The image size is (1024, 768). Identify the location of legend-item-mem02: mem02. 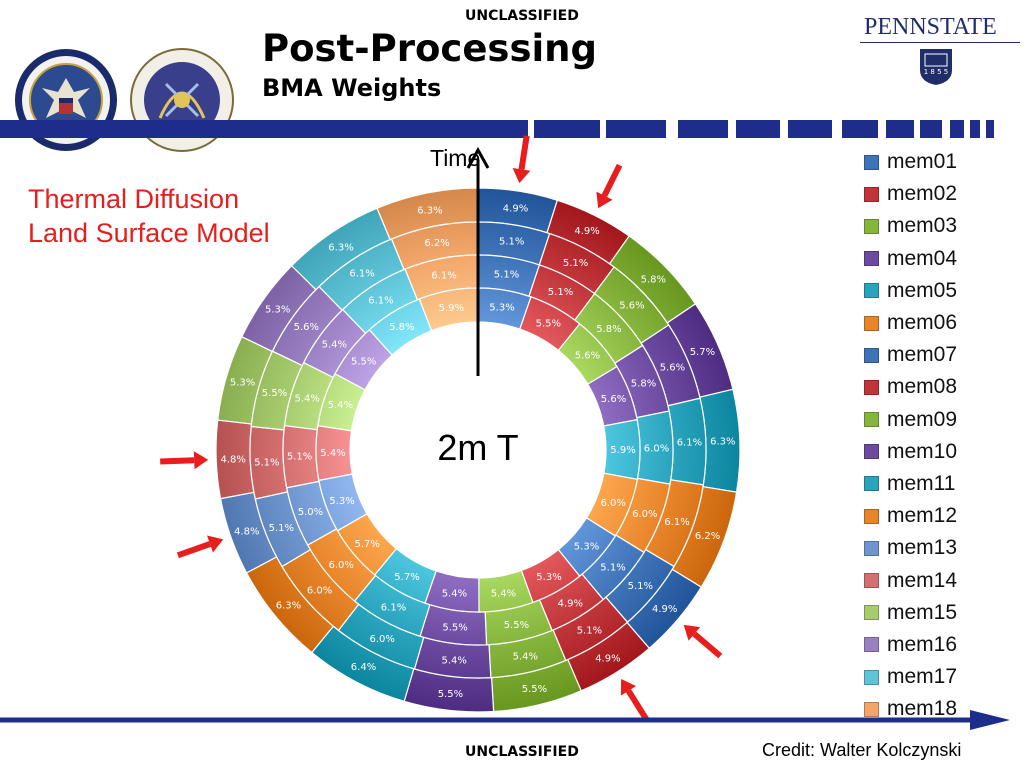
(910, 194).